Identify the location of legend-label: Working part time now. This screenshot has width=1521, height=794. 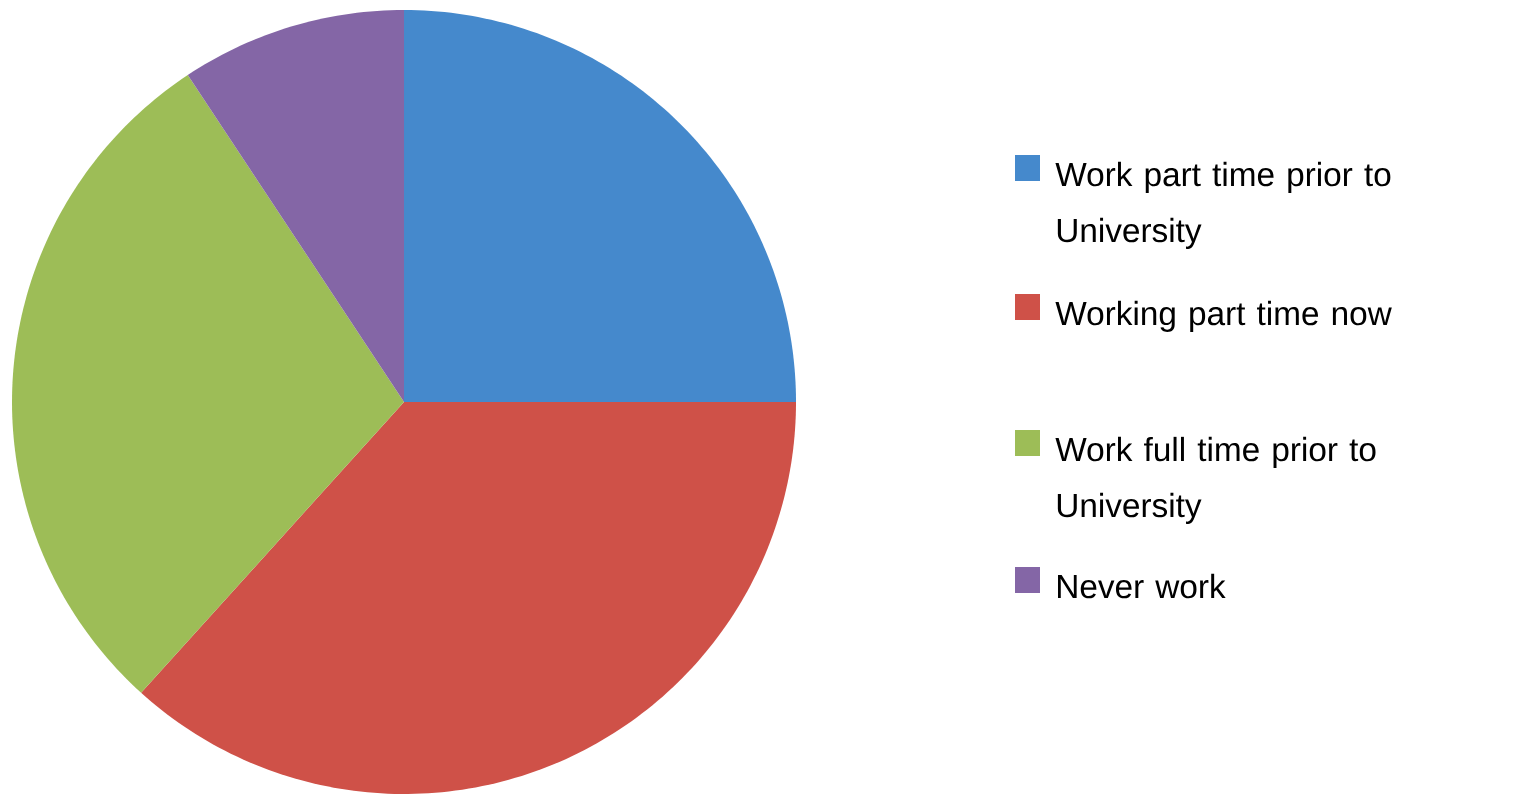
(1223, 316).